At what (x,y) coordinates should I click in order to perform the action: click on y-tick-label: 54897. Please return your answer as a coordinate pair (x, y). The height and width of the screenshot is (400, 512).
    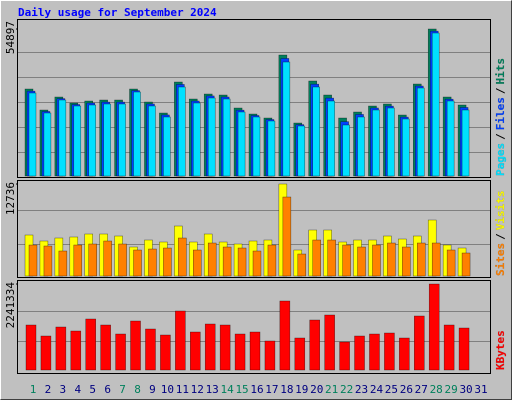
    Looking at the image, I should click on (10, 37).